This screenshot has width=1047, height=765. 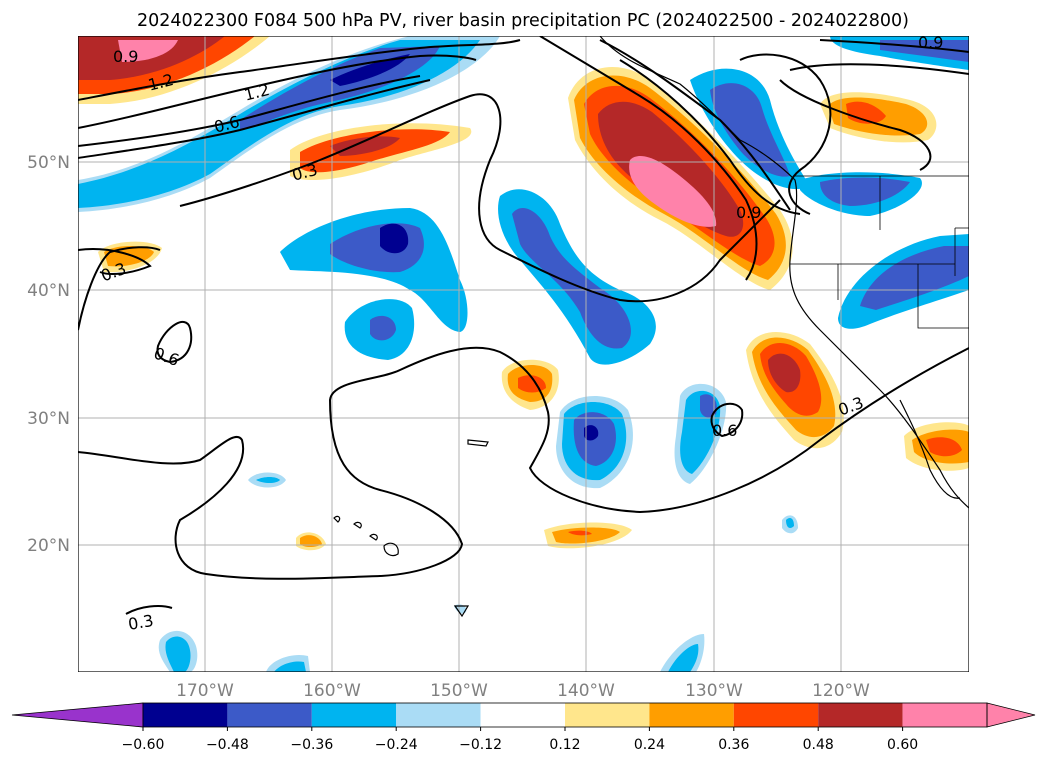 I want to click on pos-anomaly-52n-dark, so click(x=365, y=146).